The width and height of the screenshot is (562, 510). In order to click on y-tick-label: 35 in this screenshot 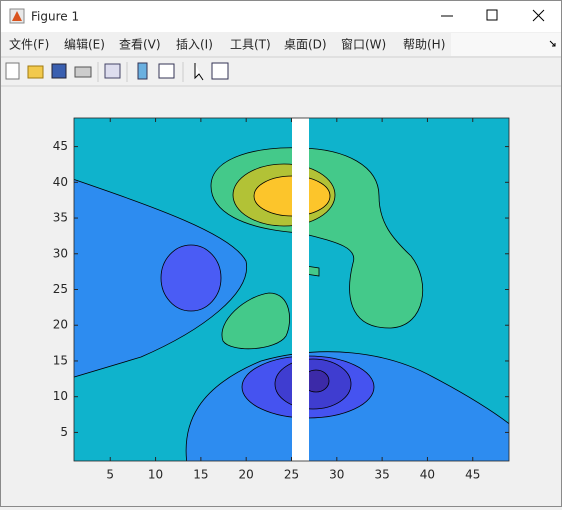, I will do `click(60, 218)`.